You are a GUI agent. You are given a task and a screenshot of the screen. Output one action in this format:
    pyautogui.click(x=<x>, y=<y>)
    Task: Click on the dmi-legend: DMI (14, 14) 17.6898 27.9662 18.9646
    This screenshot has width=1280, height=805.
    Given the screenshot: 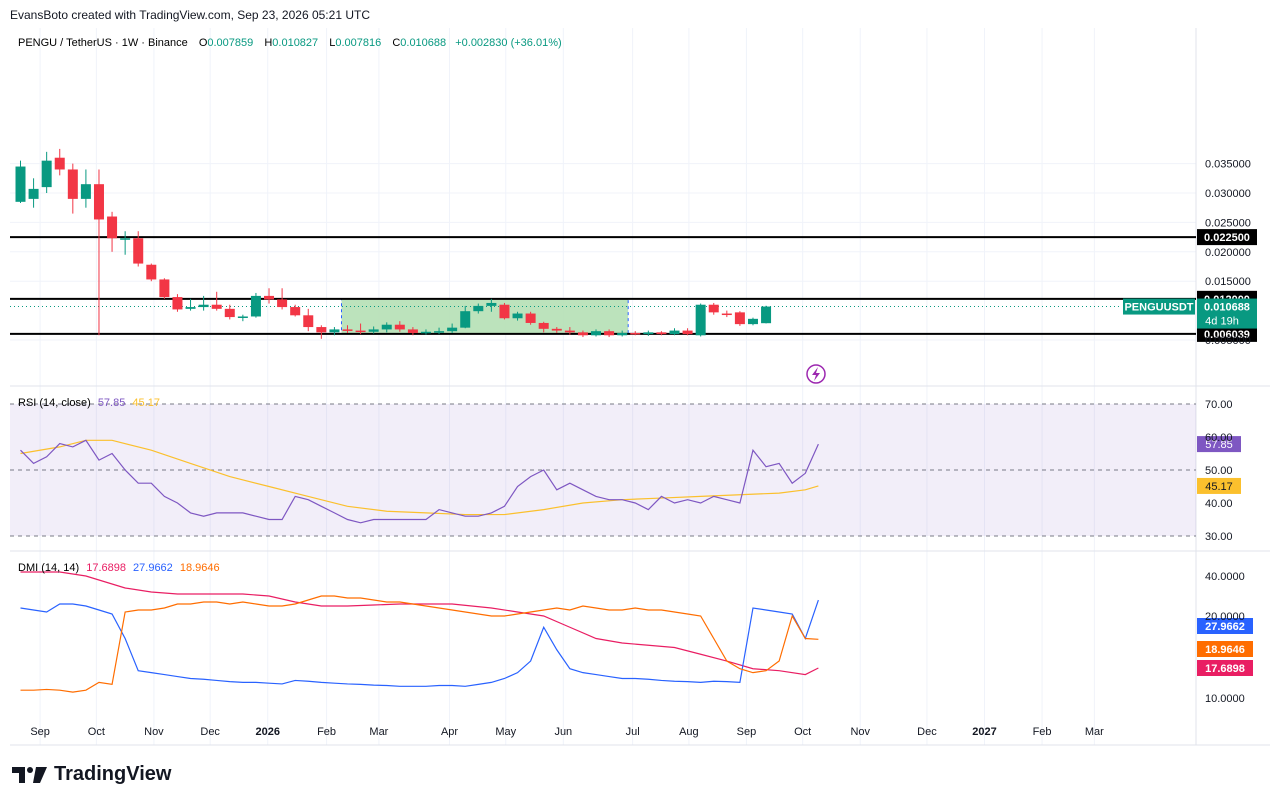 What is the action you would take?
    pyautogui.click(x=119, y=568)
    